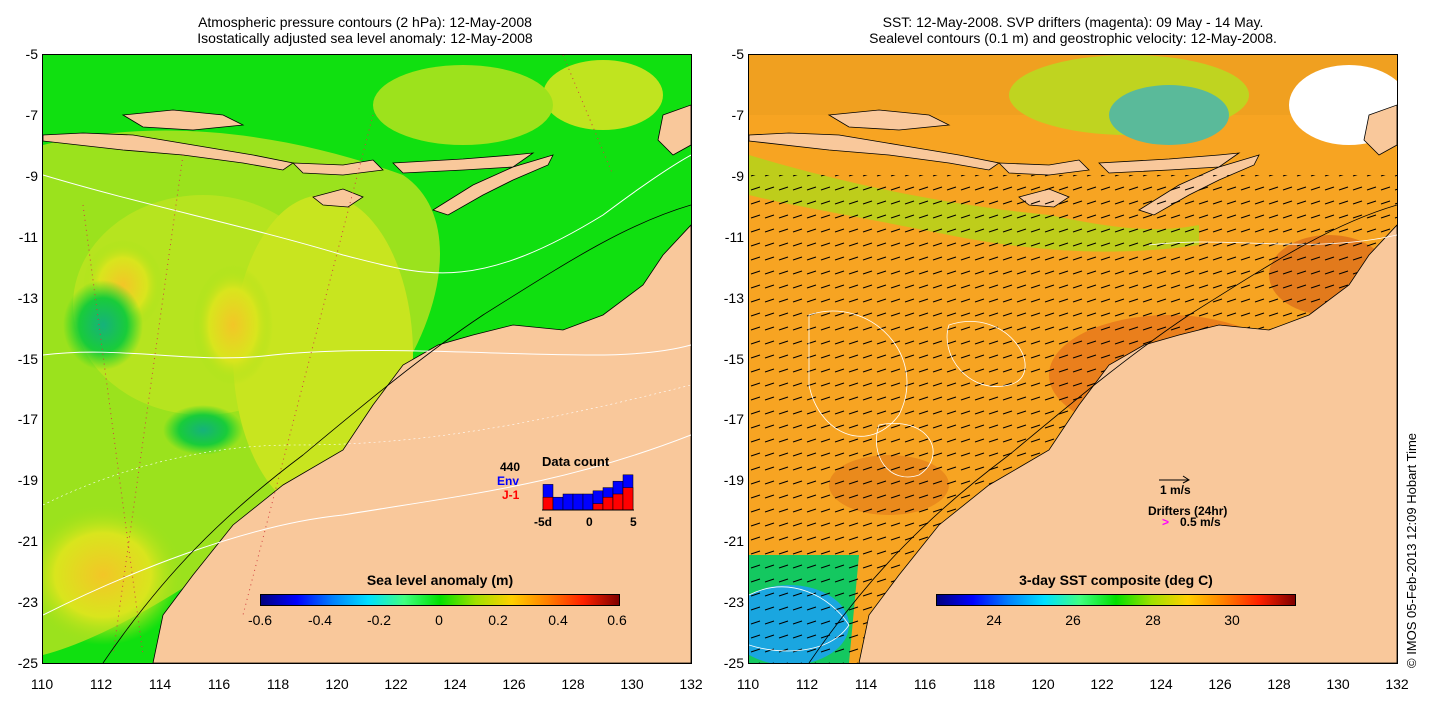 The width and height of the screenshot is (1440, 710). Describe the element at coordinates (508, 481) in the screenshot. I see `data-count-env-label: Env` at that location.